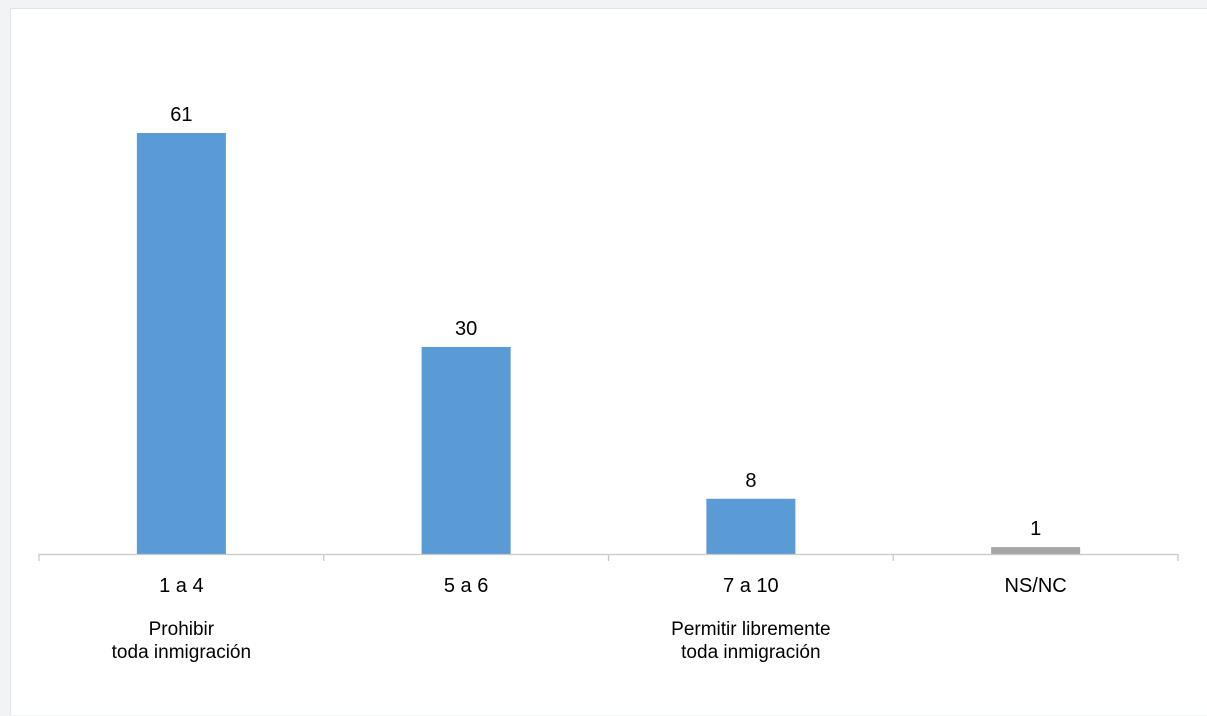  I want to click on data-label: 61, so click(181, 115).